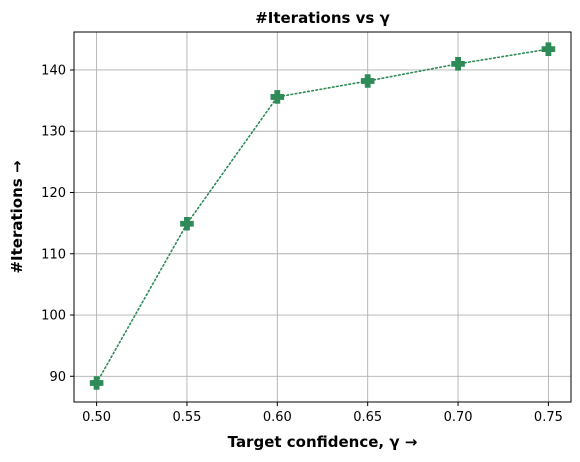 This screenshot has height=462, width=580. What do you see at coordinates (53, 316) in the screenshot?
I see `y-tick-label: 100` at bounding box center [53, 316].